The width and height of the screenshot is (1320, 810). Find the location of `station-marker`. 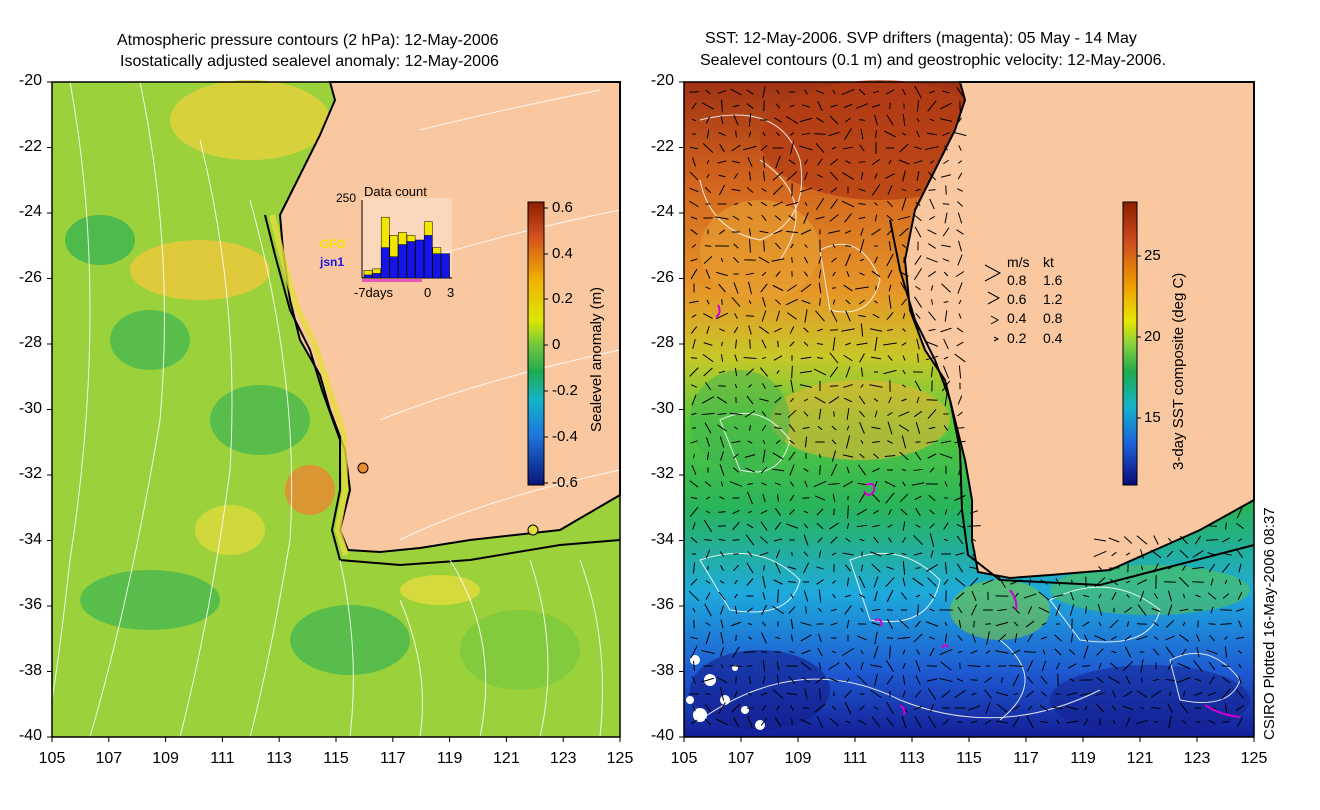

station-marker is located at coordinates (363, 468).